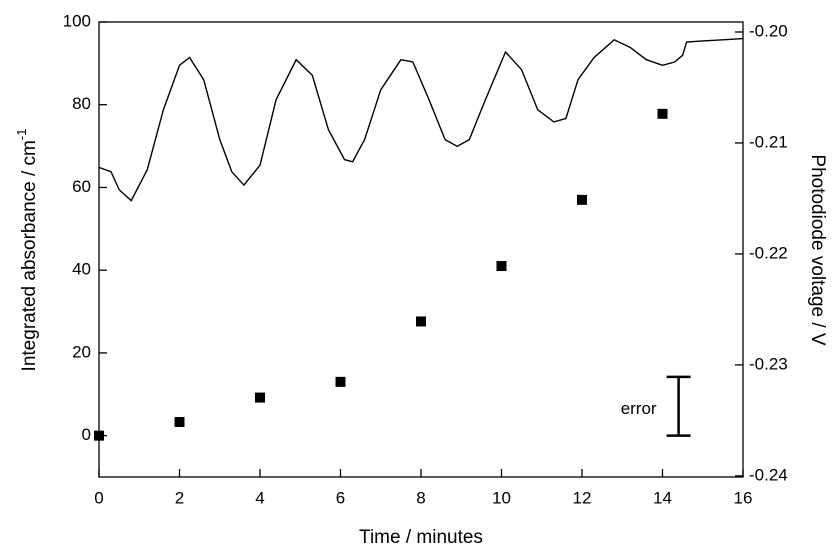 This screenshot has width=834, height=549. I want to click on y-axis-title-main: Integrated absorbance / cm, so click(29, 255).